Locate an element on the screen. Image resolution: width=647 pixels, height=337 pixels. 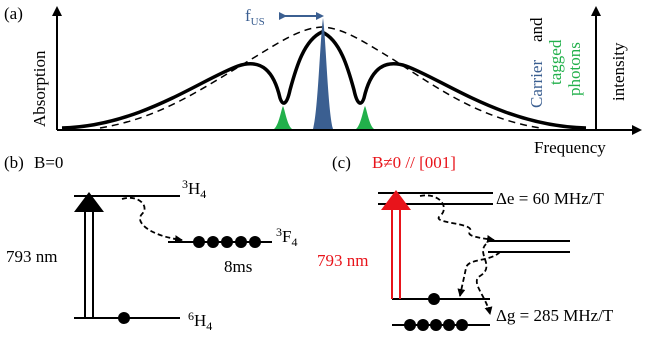
decay-arrow is located at coordinates (152, 220).